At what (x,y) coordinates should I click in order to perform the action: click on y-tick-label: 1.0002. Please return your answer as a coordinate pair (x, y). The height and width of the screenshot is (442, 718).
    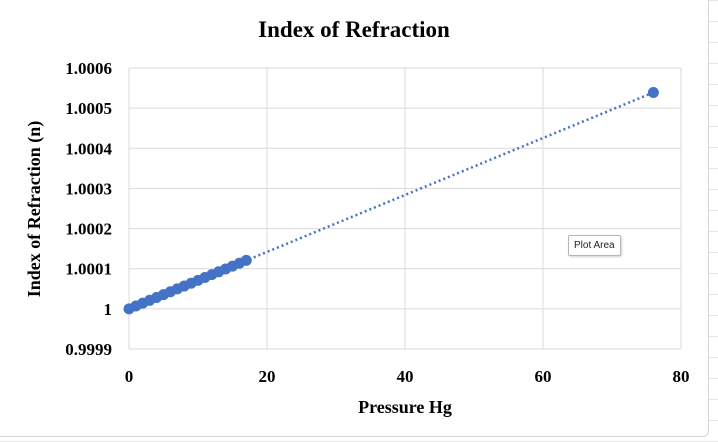
    Looking at the image, I should click on (88, 229).